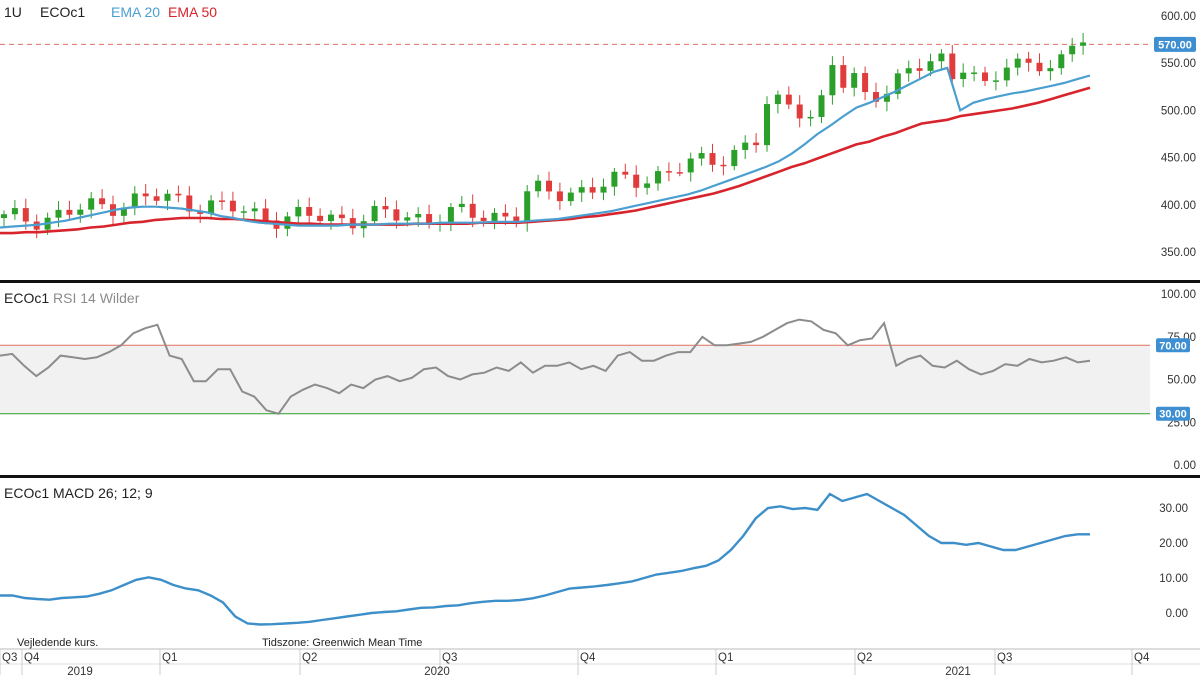 The width and height of the screenshot is (1200, 675). Describe the element at coordinates (437, 670) in the screenshot. I see `x-year-label: 2020` at that location.